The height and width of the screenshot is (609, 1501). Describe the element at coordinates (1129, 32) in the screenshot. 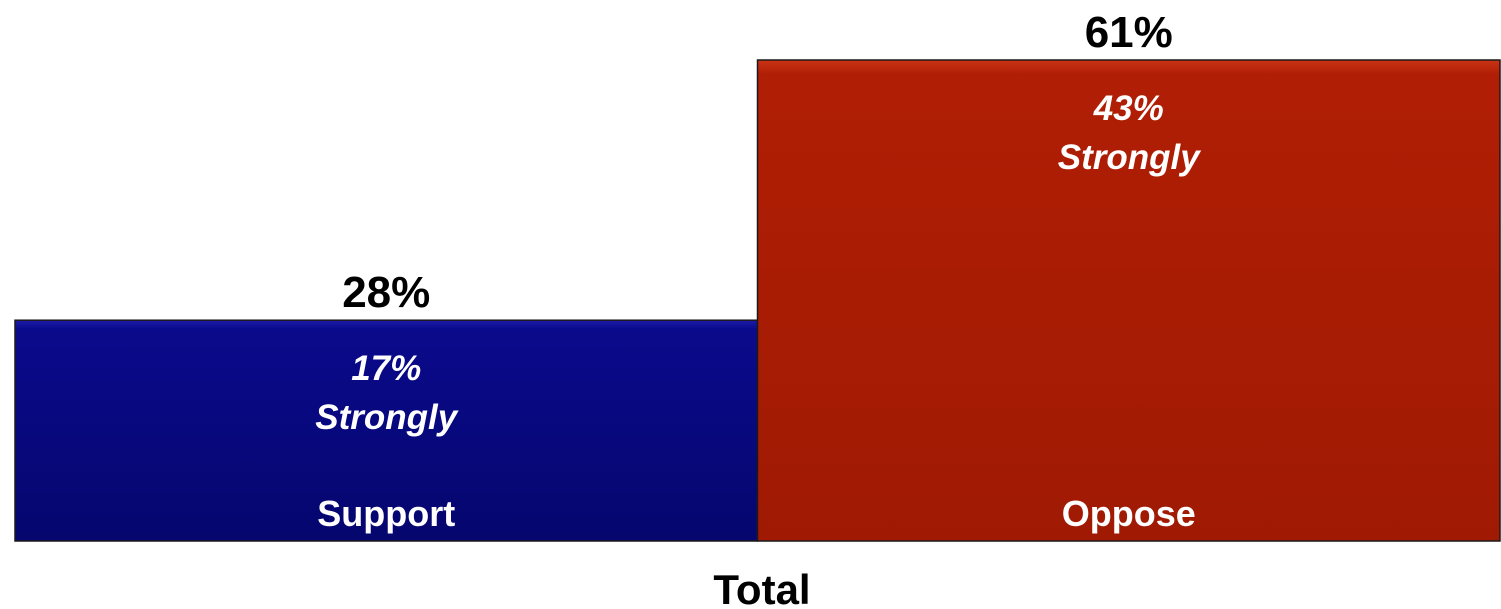

I see `value-label-oppose: 61%` at that location.